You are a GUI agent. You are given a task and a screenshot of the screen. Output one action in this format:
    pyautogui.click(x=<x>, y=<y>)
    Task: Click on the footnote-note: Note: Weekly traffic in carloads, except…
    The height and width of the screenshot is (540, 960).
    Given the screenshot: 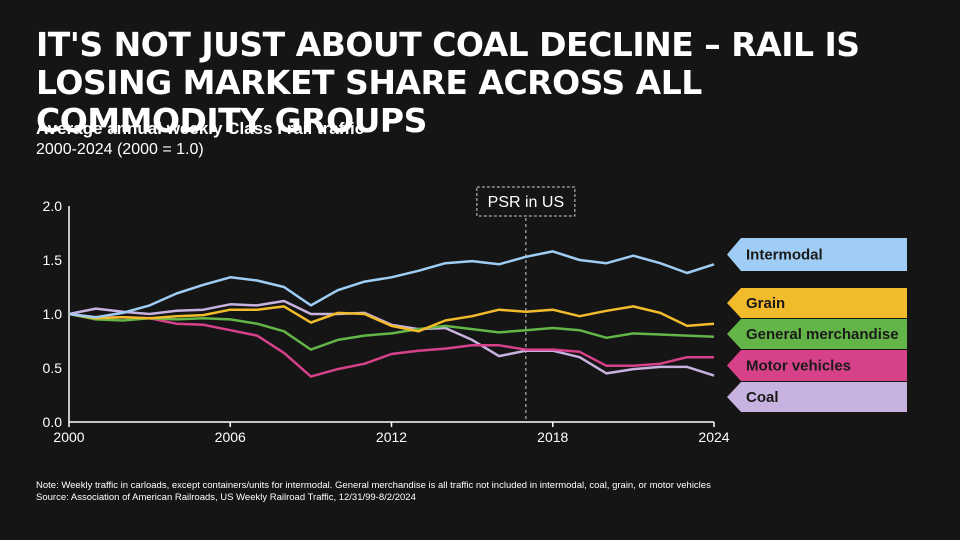 What is the action you would take?
    pyautogui.click(x=373, y=485)
    